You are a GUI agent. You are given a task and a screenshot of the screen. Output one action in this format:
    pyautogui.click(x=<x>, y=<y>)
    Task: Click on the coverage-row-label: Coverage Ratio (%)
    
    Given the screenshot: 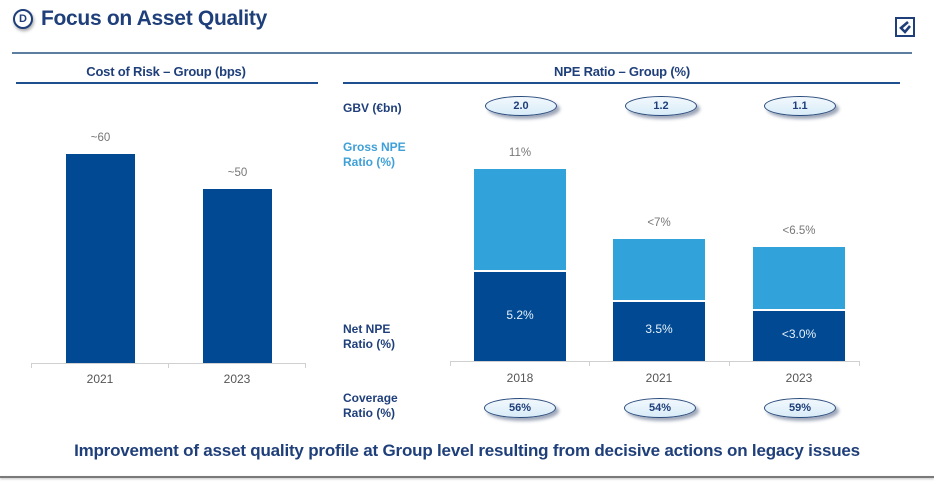 What is the action you would take?
    pyautogui.click(x=370, y=406)
    